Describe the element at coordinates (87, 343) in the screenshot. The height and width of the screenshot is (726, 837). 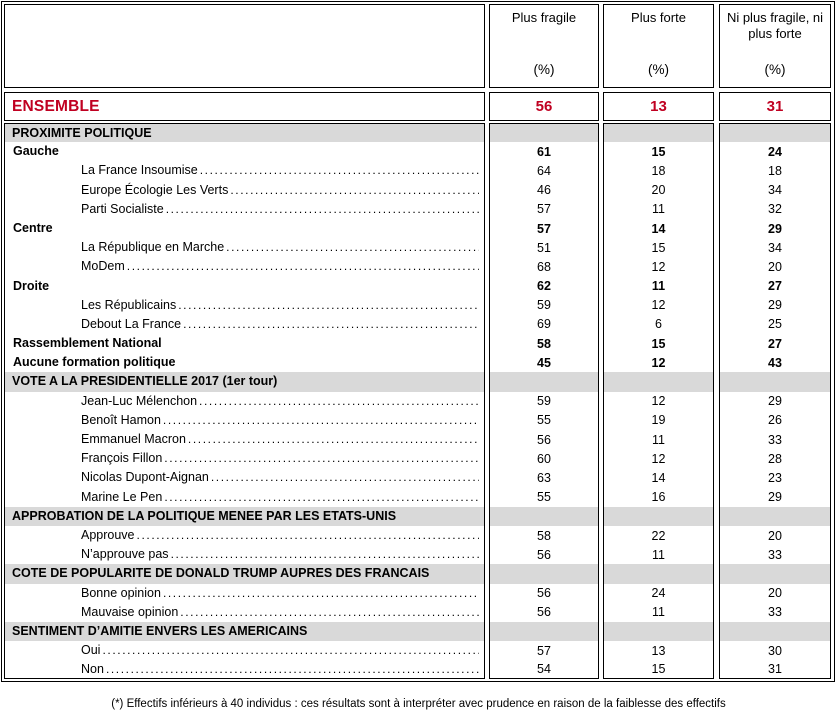
I see `row-label: Rassemblement National` at that location.